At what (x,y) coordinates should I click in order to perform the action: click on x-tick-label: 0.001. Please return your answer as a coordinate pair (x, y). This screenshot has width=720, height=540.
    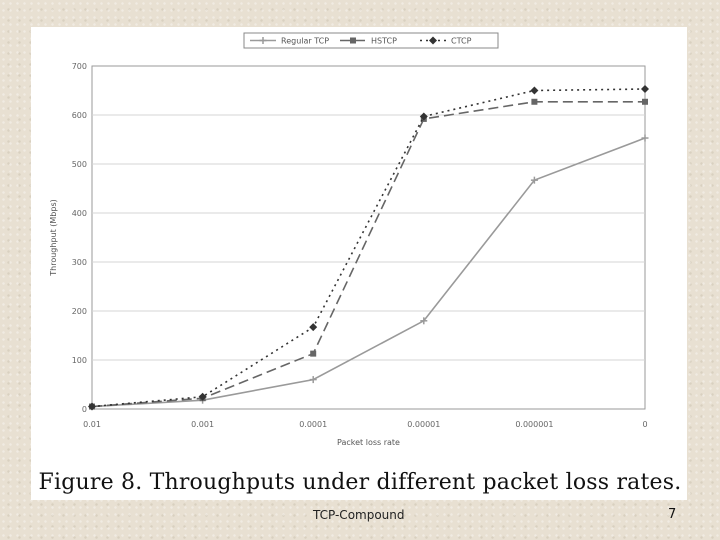
    Looking at the image, I should click on (202, 424).